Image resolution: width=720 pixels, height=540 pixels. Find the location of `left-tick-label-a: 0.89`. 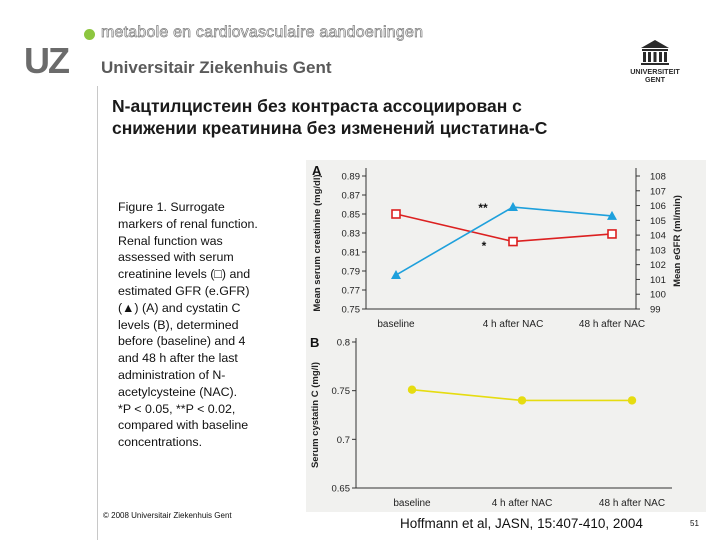

left-tick-label-a: 0.89 is located at coordinates (351, 177).